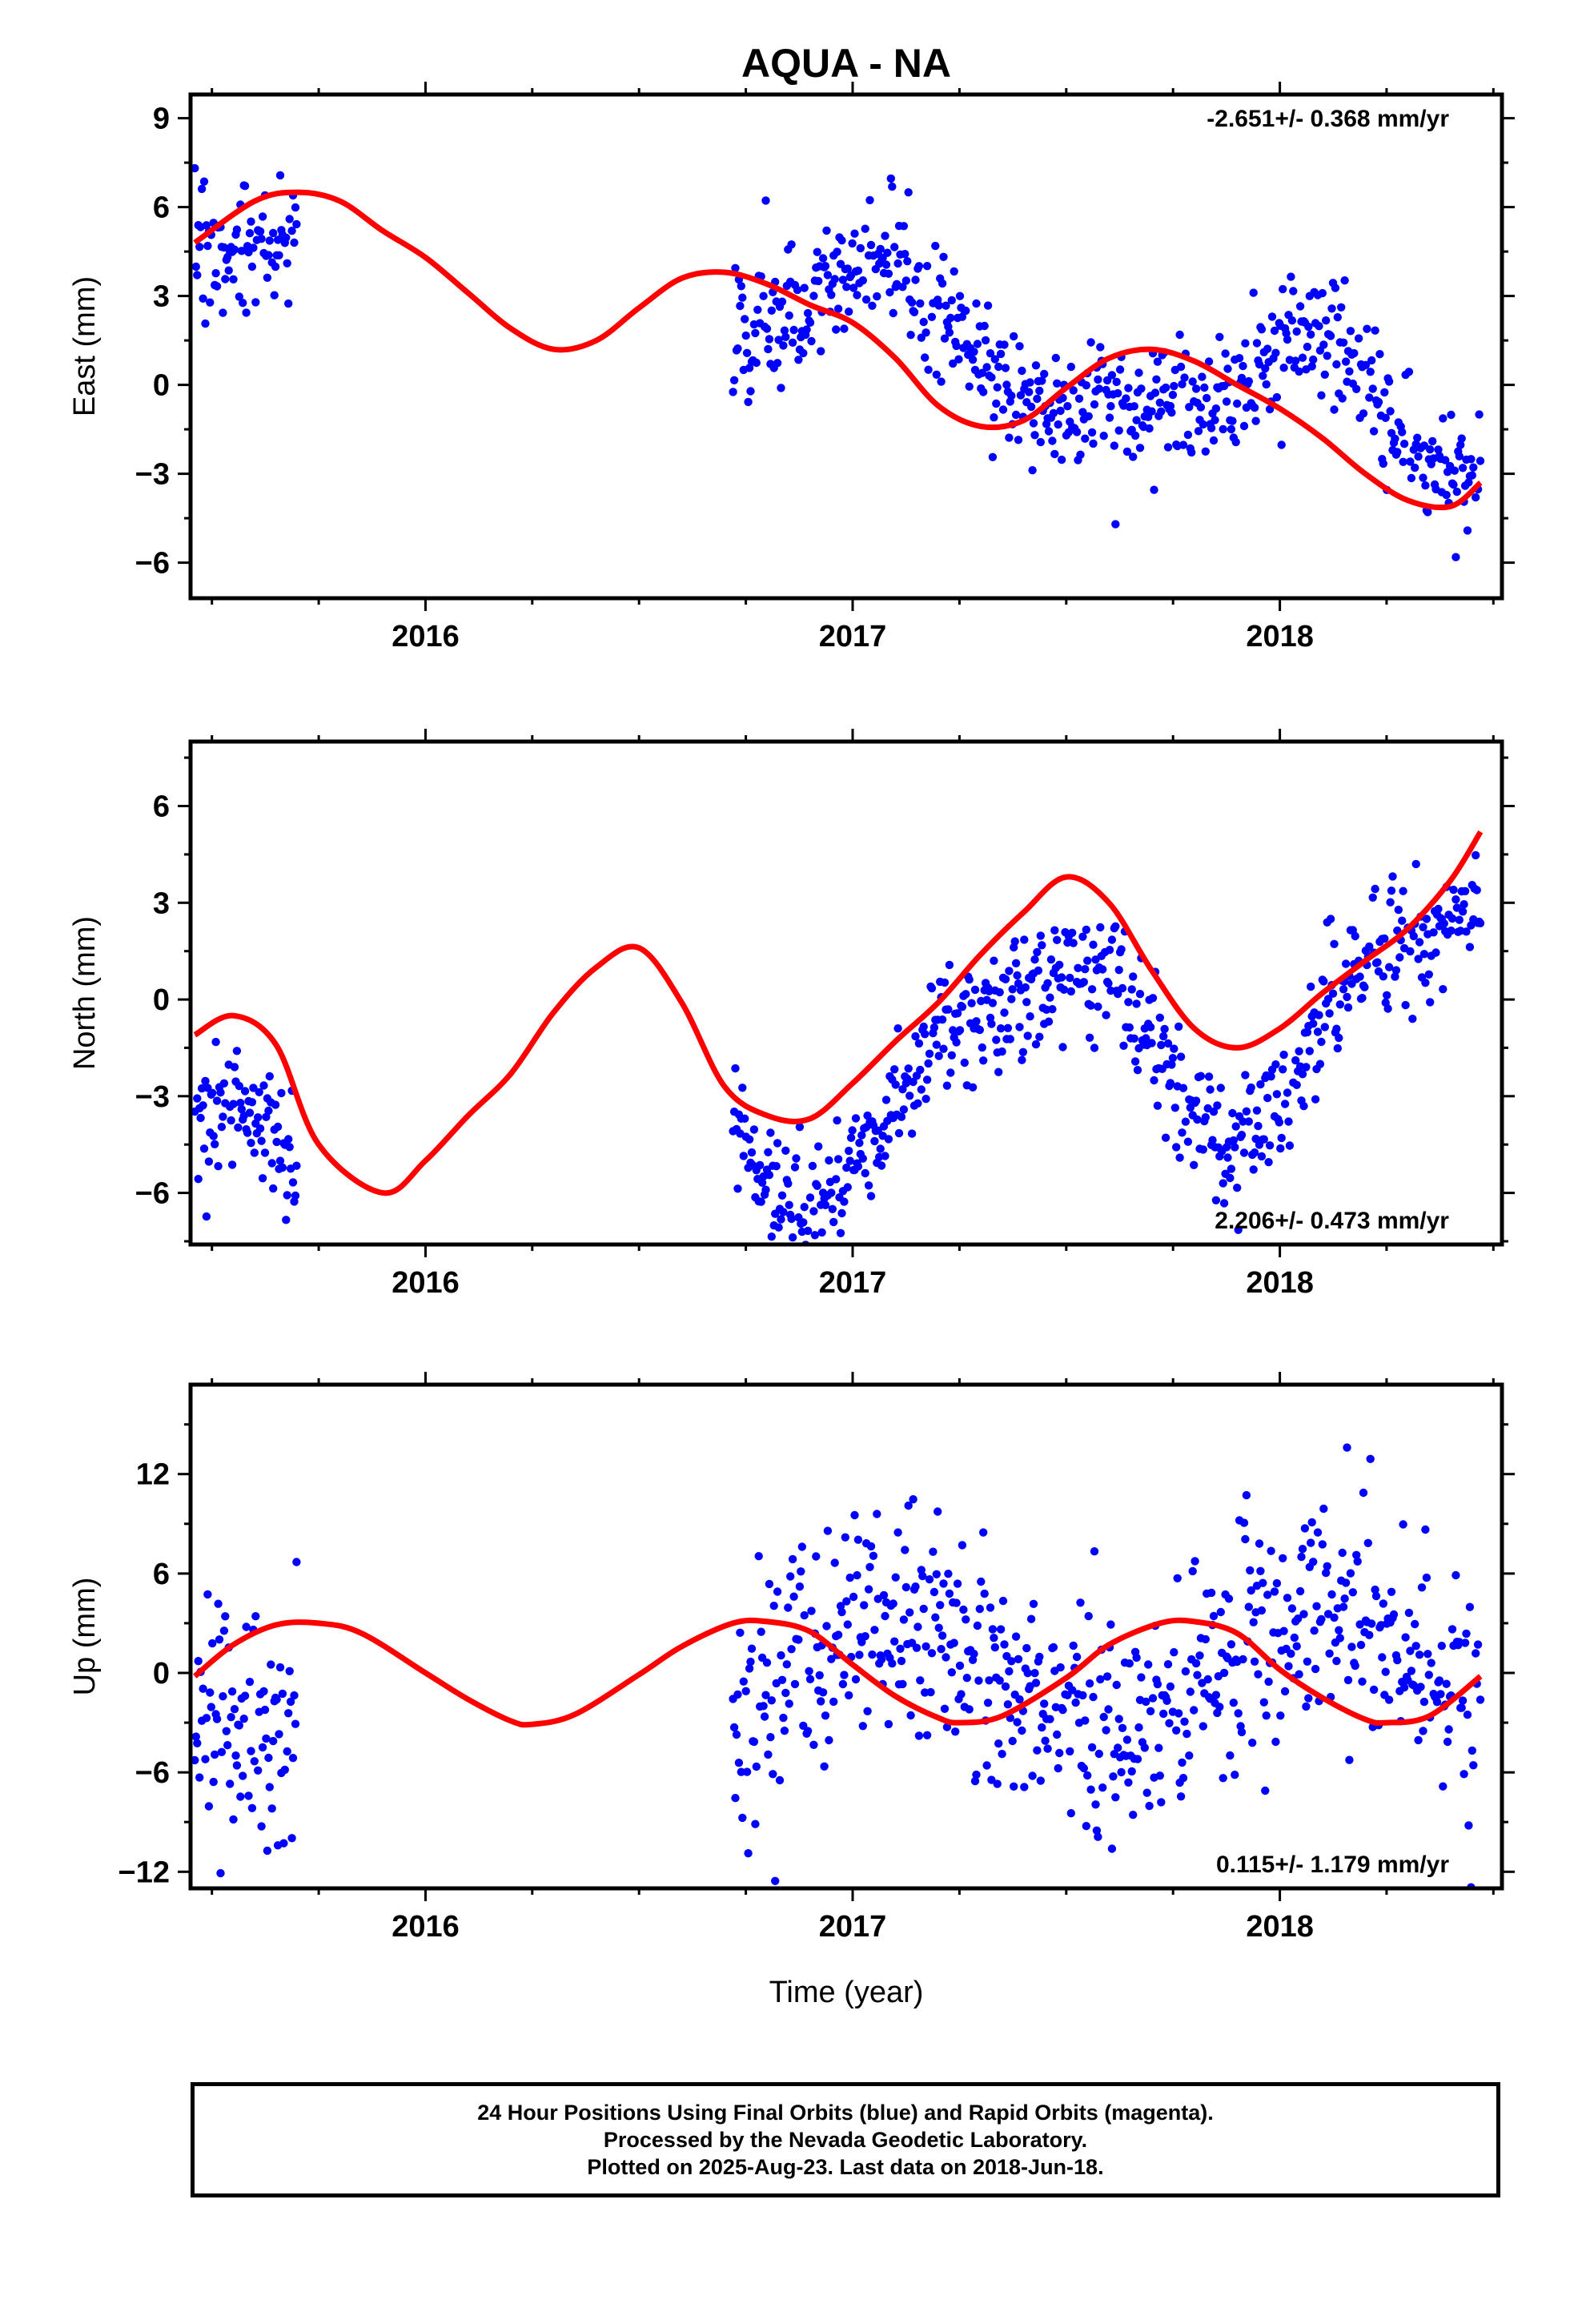 The image size is (1582, 2324). What do you see at coordinates (838, 1672) in the screenshot?
I see `model-curve-up` at bounding box center [838, 1672].